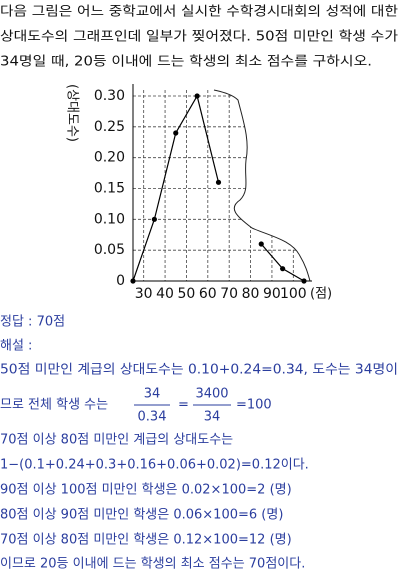  I want to click on solution-line: 므로 전체 학생 수는, so click(54, 405).